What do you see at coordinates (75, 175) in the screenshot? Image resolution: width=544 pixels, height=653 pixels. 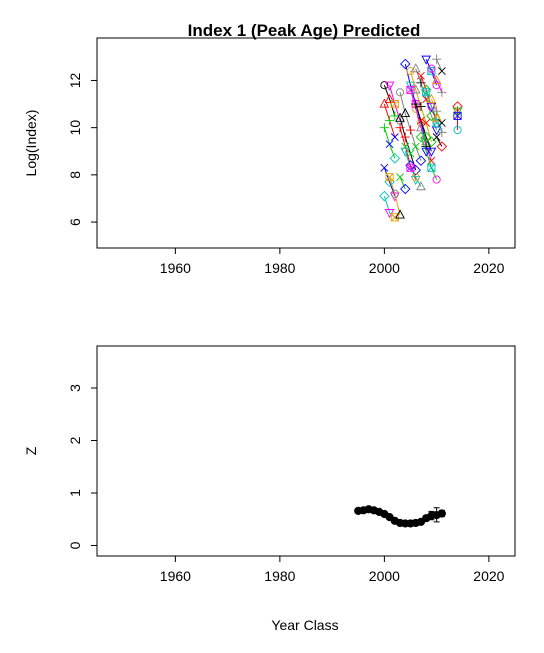 I see `y-tick-label: 8` at bounding box center [75, 175].